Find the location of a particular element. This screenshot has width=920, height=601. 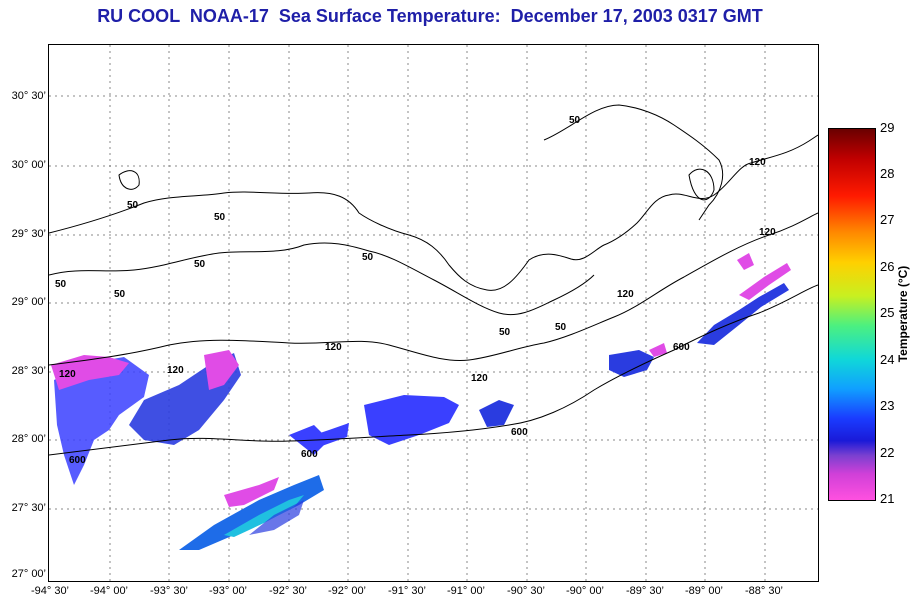

sst-patch-west is located at coordinates (101, 421).